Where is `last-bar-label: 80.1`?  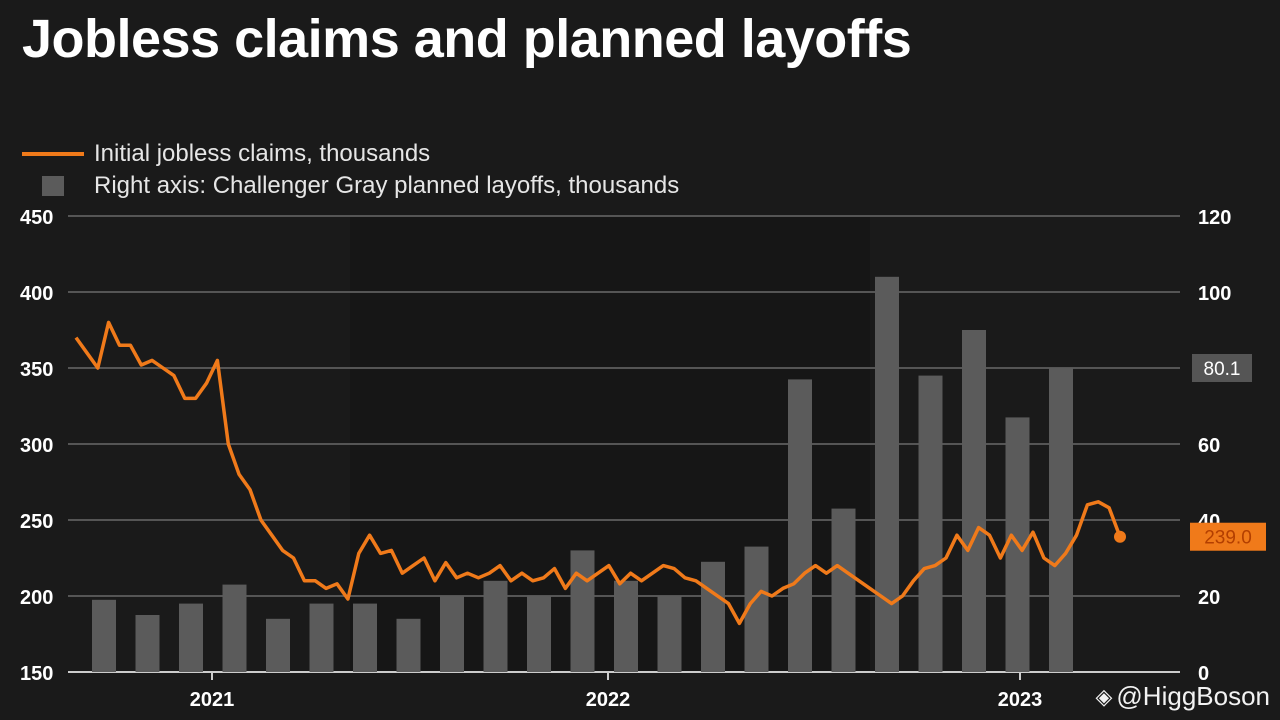
last-bar-label: 80.1 is located at coordinates (1222, 369).